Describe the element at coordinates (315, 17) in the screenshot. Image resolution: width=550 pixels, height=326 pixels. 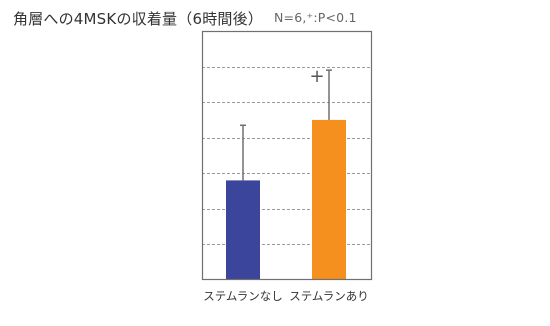
I see `chart-subtitle: N=6,⁺:P<0.1` at that location.